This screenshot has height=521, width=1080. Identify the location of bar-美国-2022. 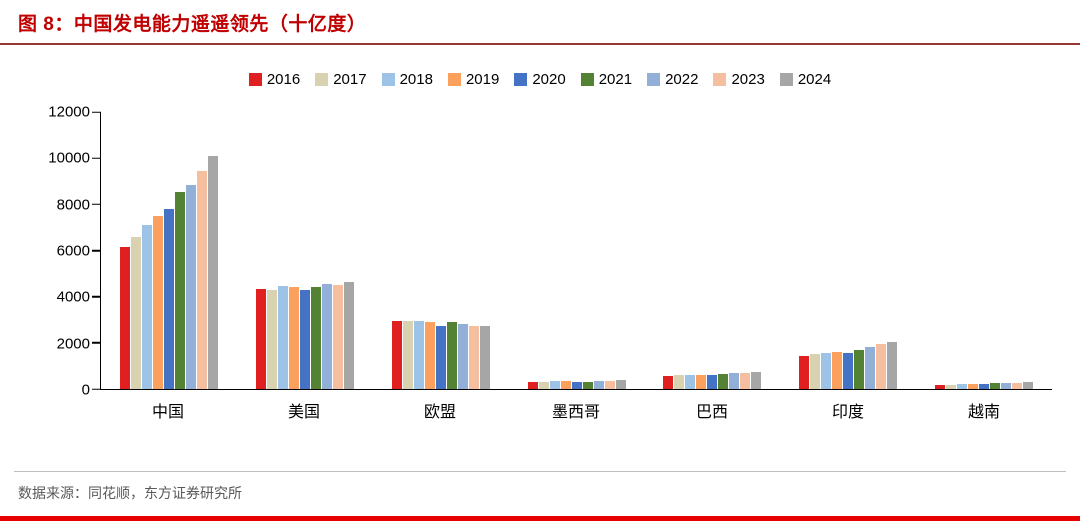
(326, 336).